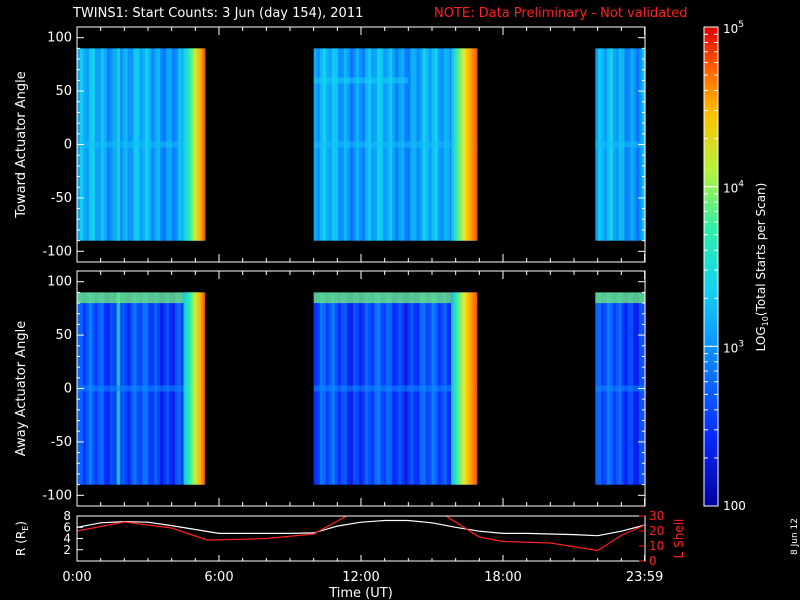 This screenshot has height=600, width=800. What do you see at coordinates (25, 528) in the screenshot?
I see `ylabel-left-part: E` at bounding box center [25, 528].